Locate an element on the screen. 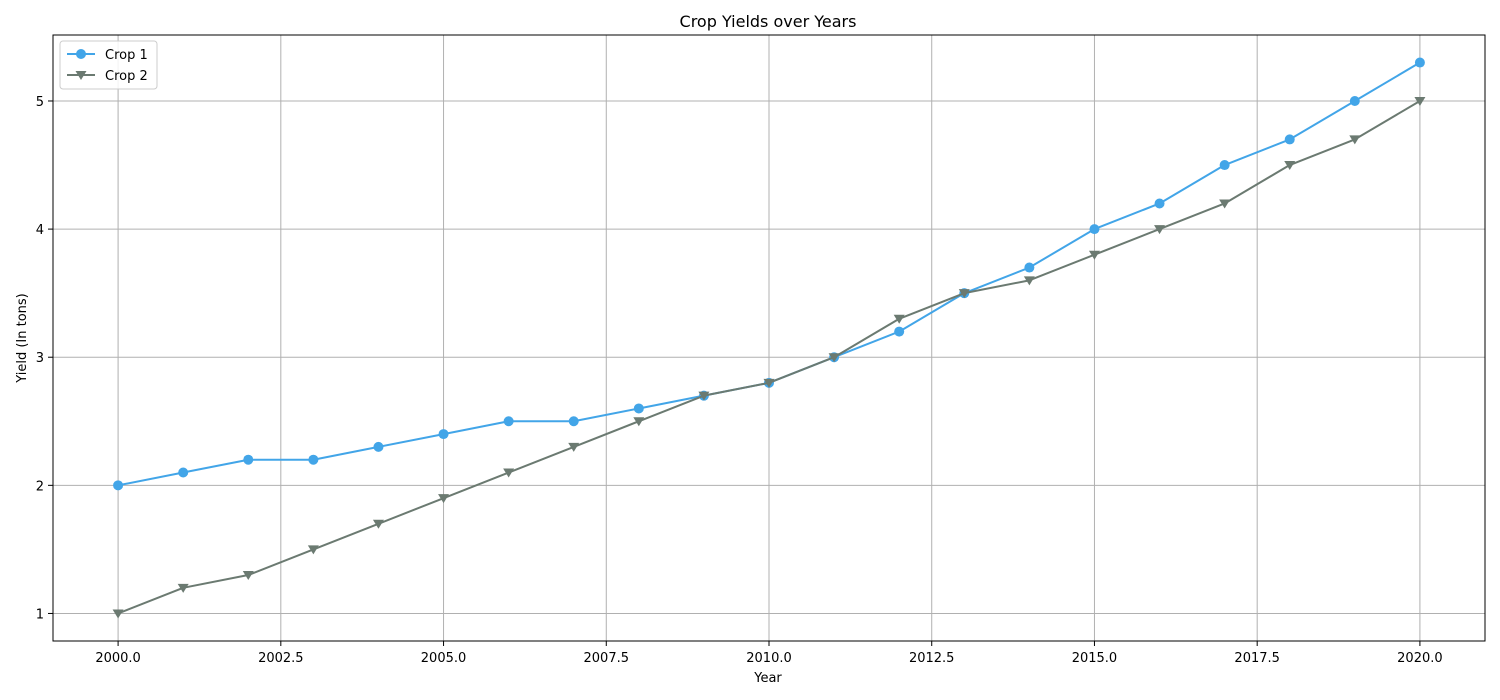  y-tick-label: 1 is located at coordinates (40, 614).